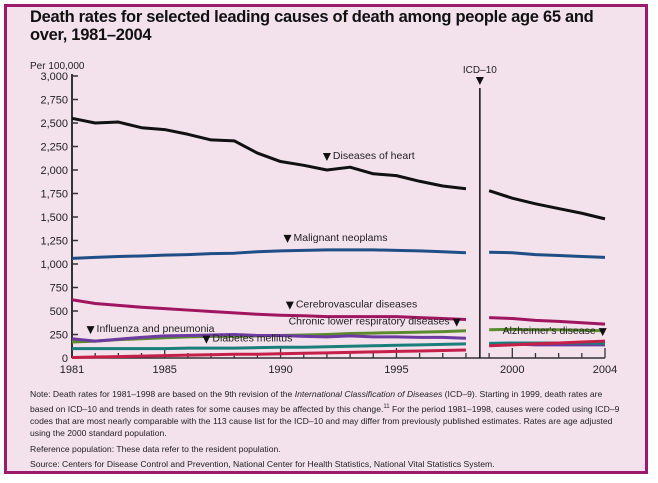  What do you see at coordinates (57, 66) in the screenshot?
I see `y-axis-label: Per 100,000` at bounding box center [57, 66].